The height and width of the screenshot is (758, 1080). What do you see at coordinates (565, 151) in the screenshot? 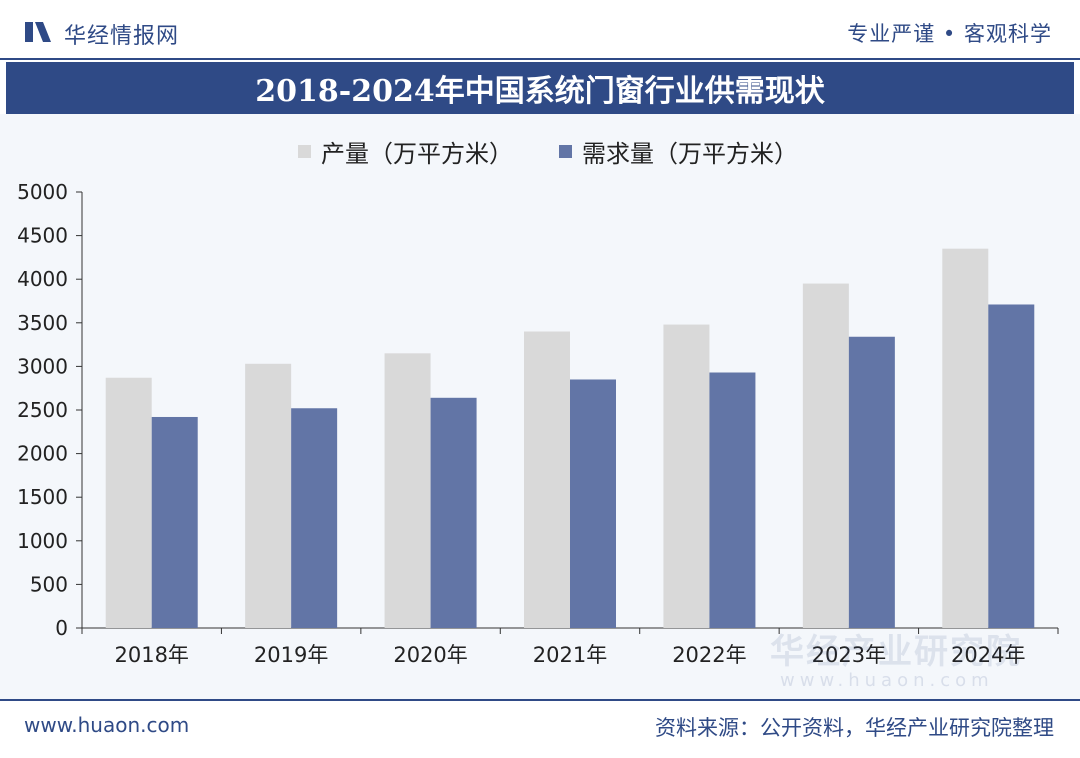
I see `legend-swatch-demand` at bounding box center [565, 151].